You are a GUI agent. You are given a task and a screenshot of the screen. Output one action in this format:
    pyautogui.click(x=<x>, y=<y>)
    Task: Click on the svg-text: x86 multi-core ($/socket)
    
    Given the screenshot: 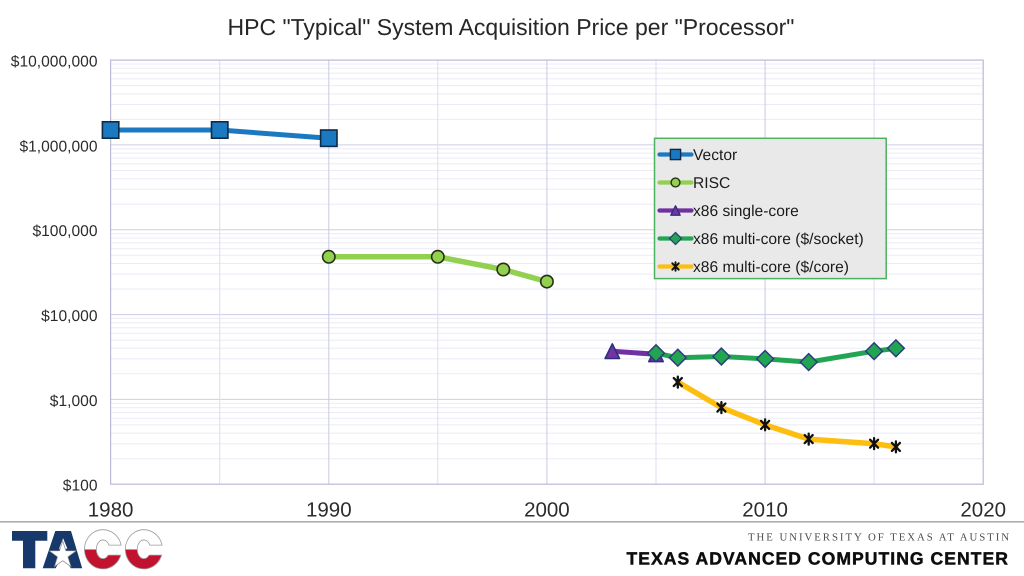 What is the action you would take?
    pyautogui.click(x=778, y=239)
    